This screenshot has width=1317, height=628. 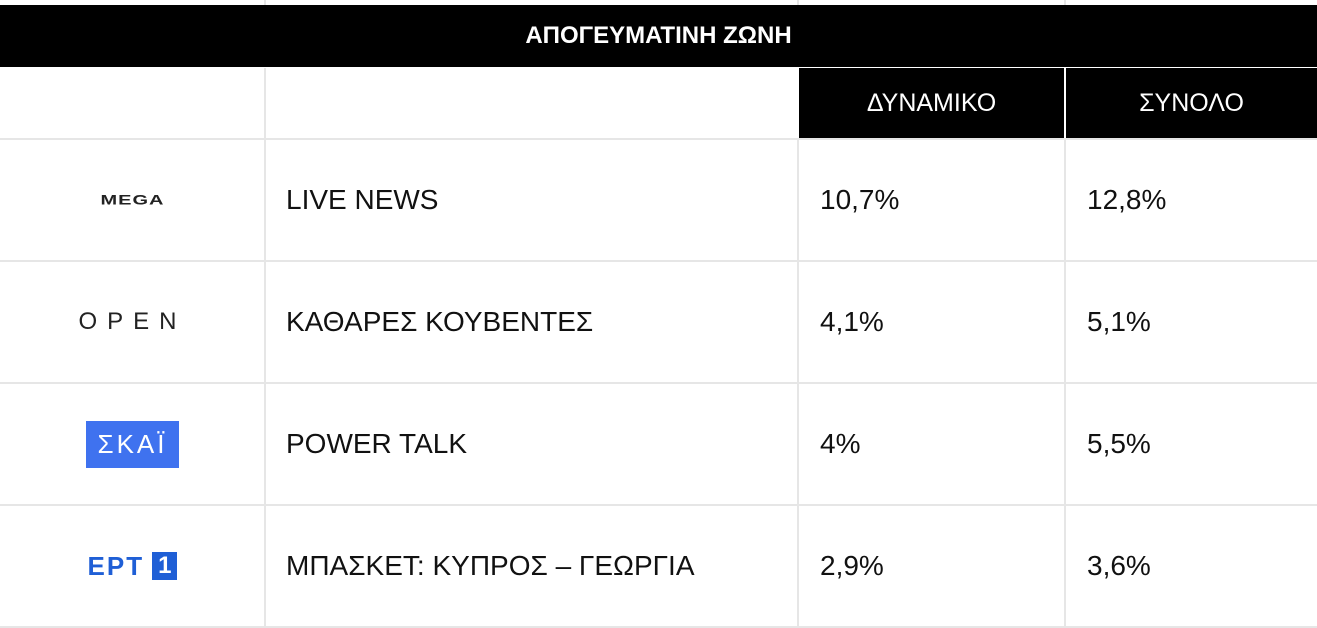 I want to click on channel-logo: OPEN, so click(x=132, y=322).